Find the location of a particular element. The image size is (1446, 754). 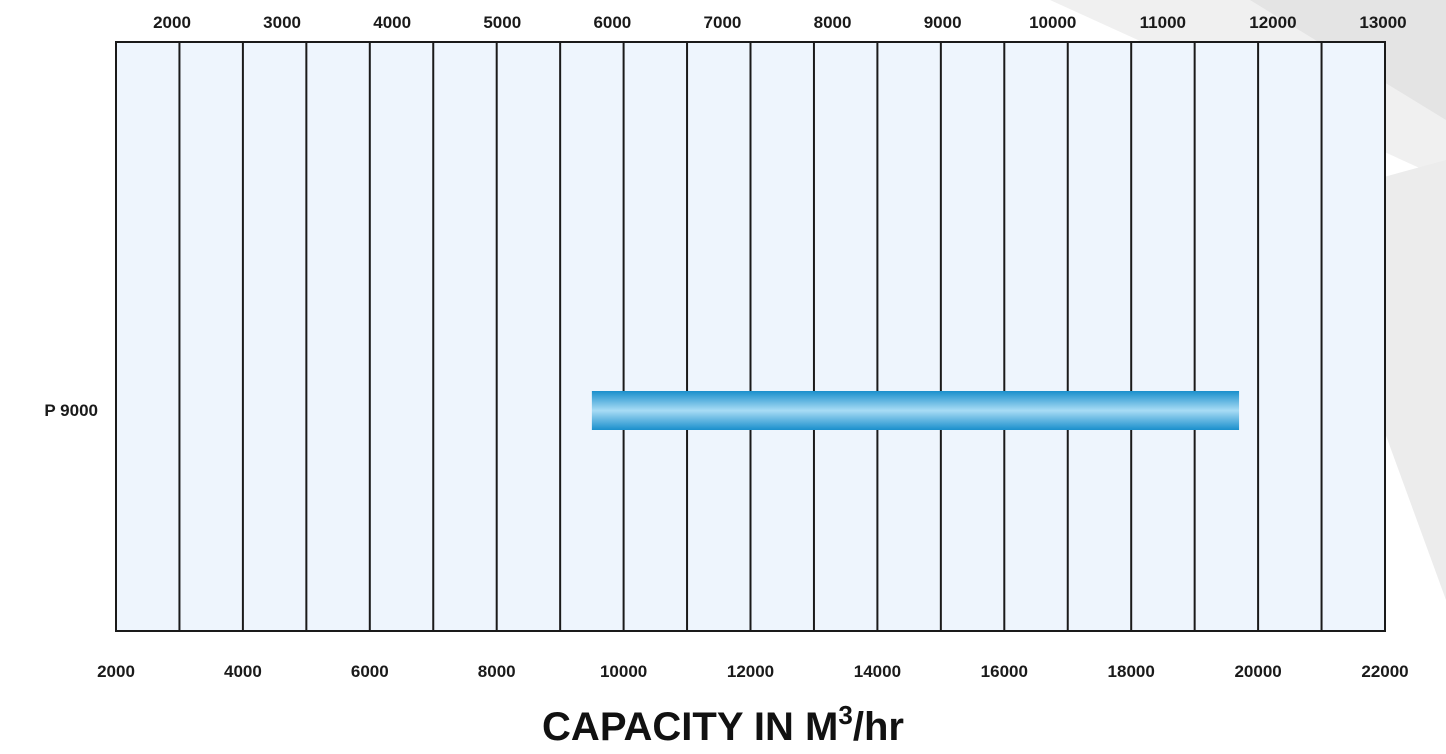

bottom-tick-label: 6000 is located at coordinates (370, 671).